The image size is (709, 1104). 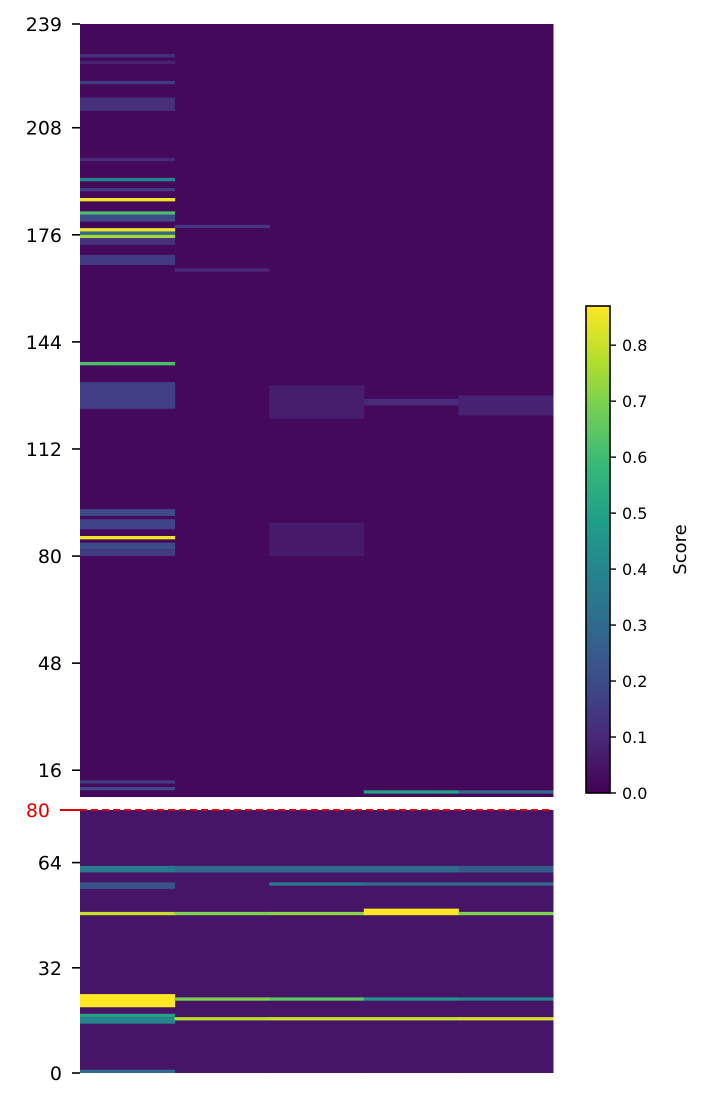 I want to click on colorbar-tick-label: 0.0, so click(x=634, y=793).